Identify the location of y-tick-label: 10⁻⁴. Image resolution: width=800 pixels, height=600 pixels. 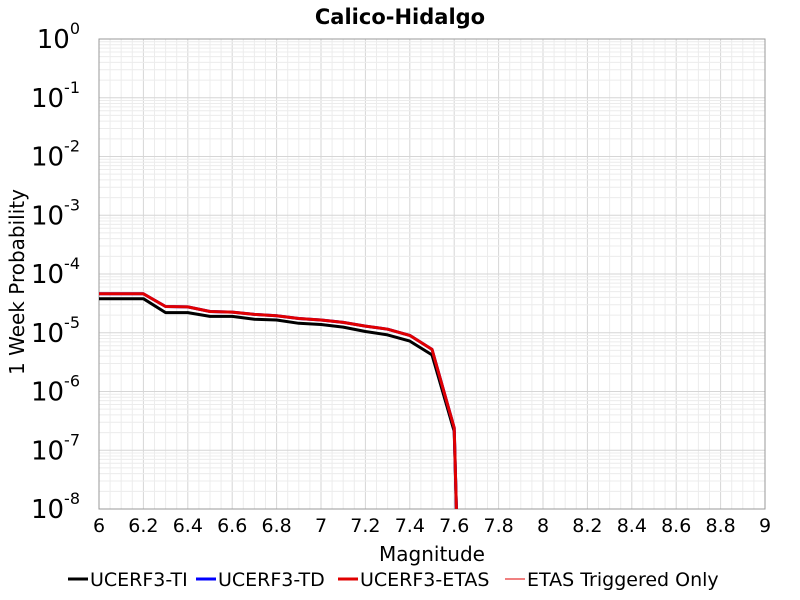
(55, 272).